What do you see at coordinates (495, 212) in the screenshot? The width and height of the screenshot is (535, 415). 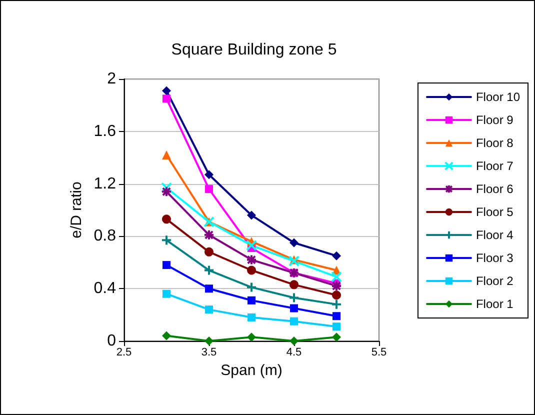 I see `legend-label: Floor 5` at bounding box center [495, 212].